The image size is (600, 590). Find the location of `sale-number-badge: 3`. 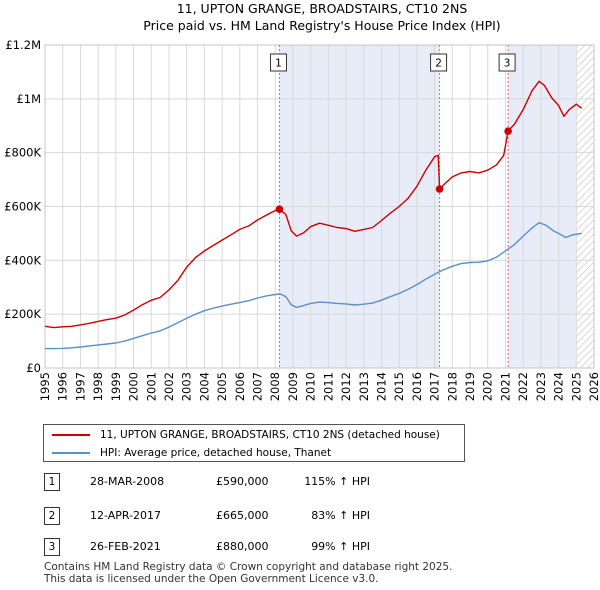

sale-number-badge: 3 is located at coordinates (52, 547).